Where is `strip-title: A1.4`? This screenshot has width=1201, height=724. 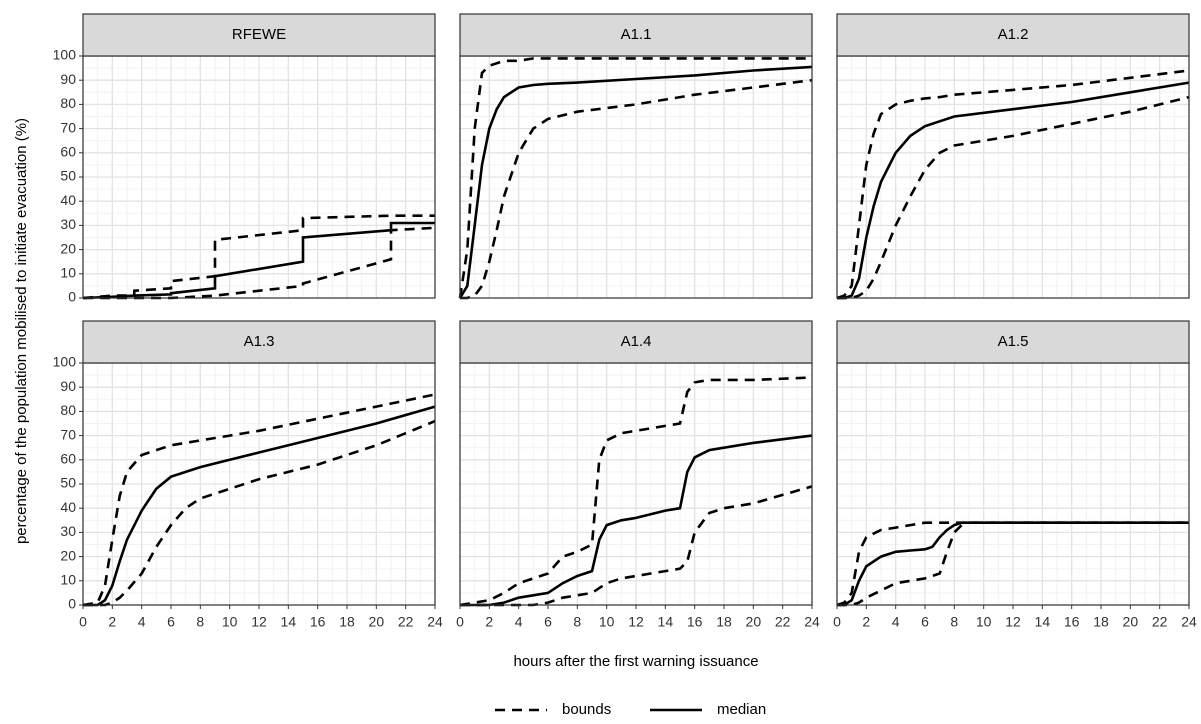
strip-title: A1.4 is located at coordinates (636, 341).